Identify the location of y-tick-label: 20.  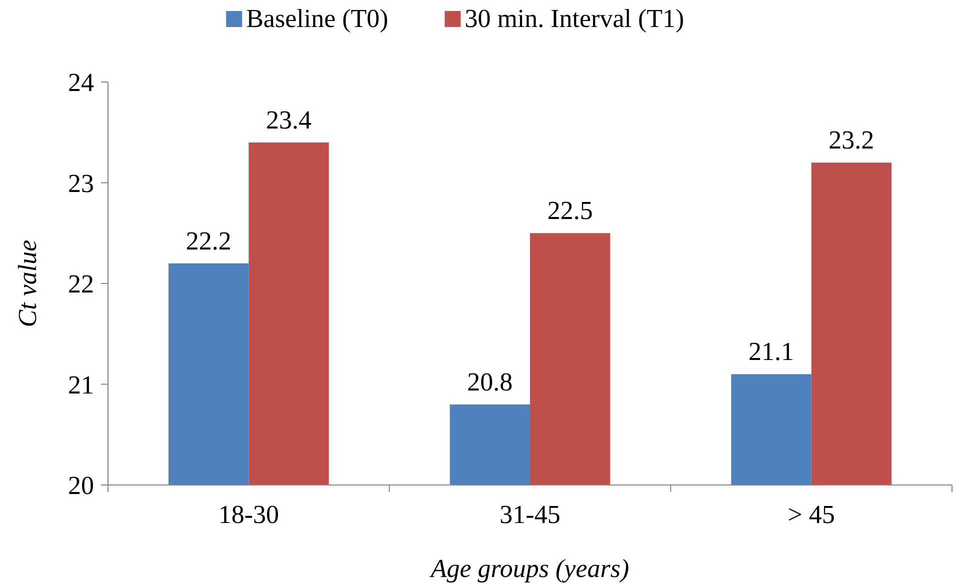
(81, 485).